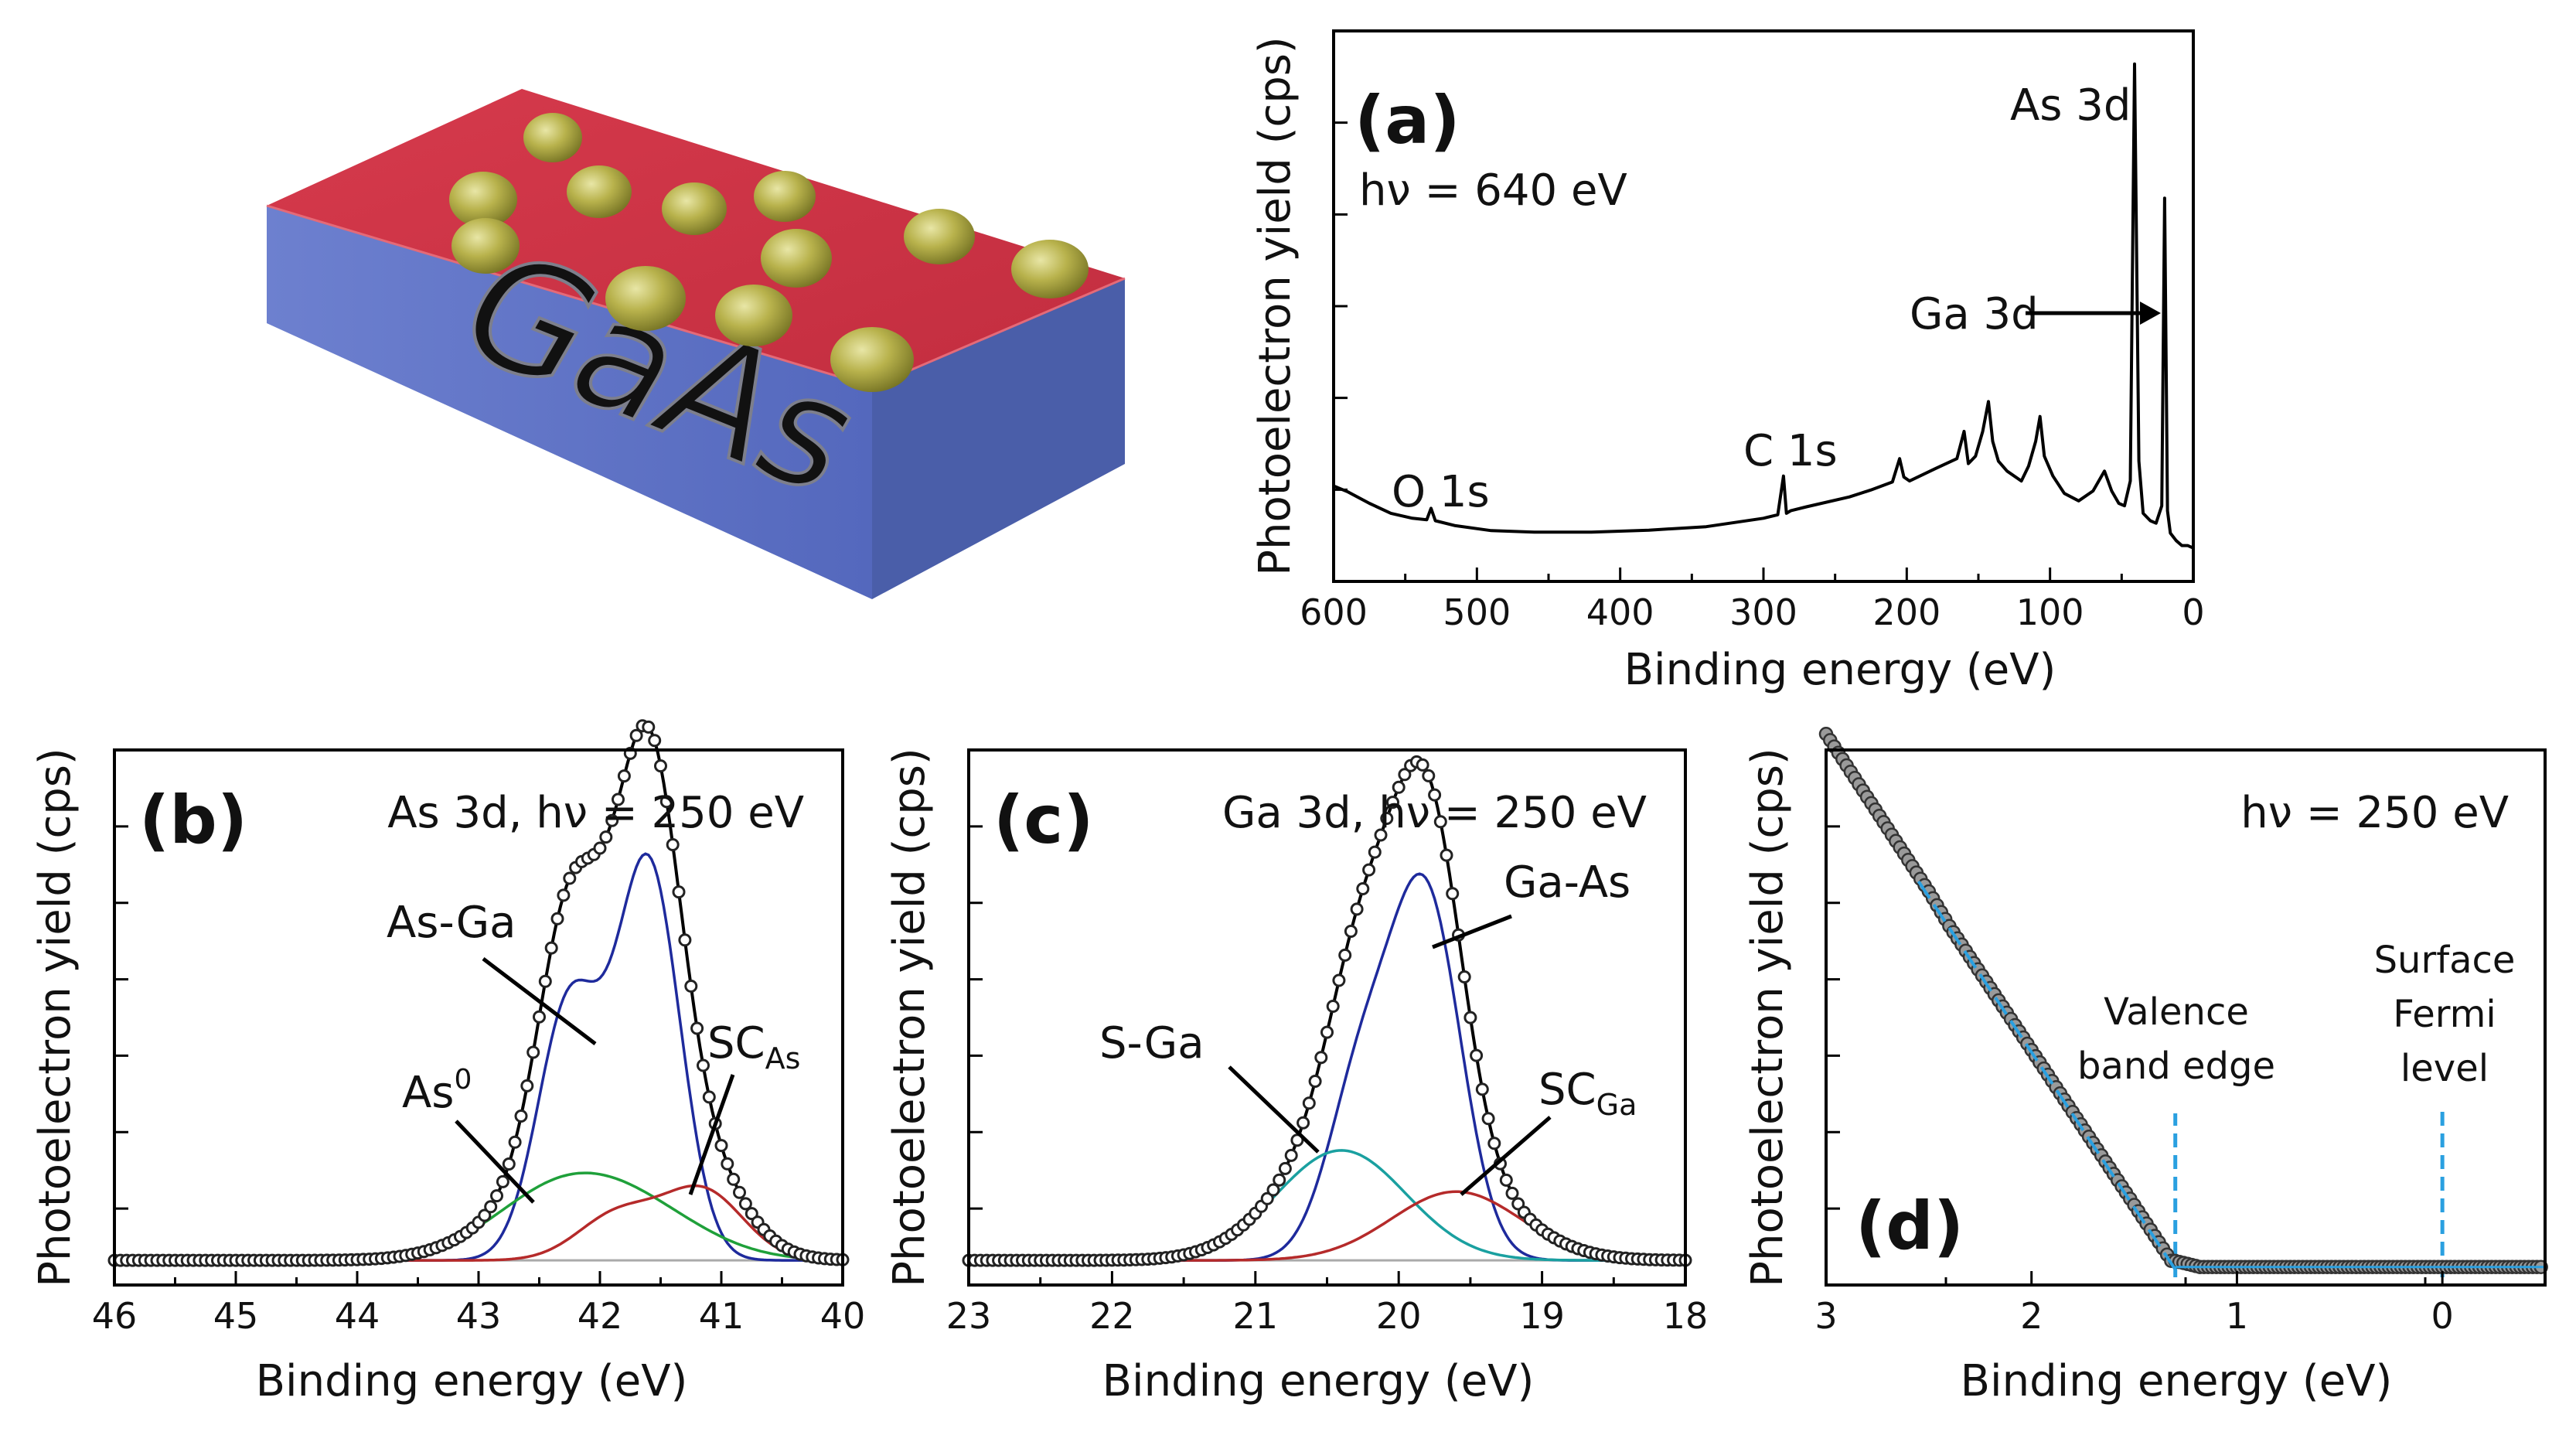 The width and height of the screenshot is (2576, 1435). I want to click on x-tick-label: 22, so click(1112, 1316).